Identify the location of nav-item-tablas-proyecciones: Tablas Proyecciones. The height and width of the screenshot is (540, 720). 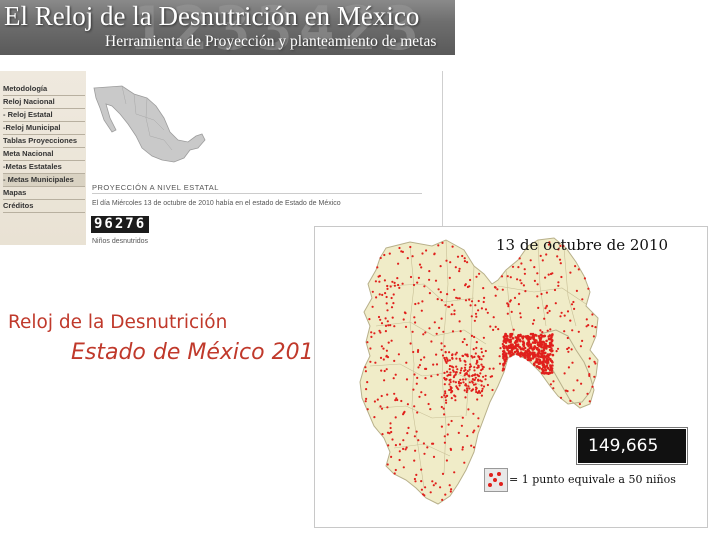
(44, 141).